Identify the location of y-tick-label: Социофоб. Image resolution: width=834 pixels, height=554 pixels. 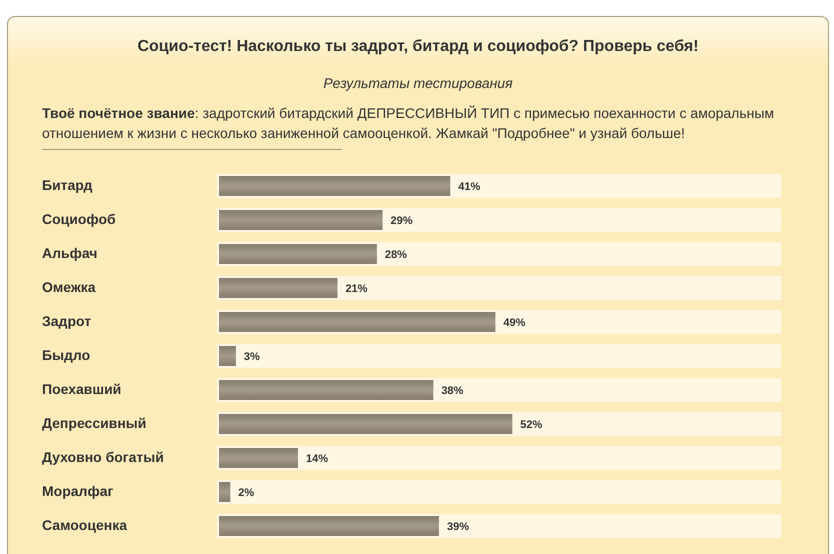
(79, 219).